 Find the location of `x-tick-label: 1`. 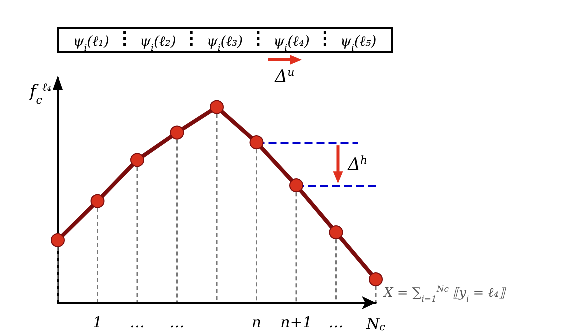

x-tick-label: 1 is located at coordinates (97, 323).